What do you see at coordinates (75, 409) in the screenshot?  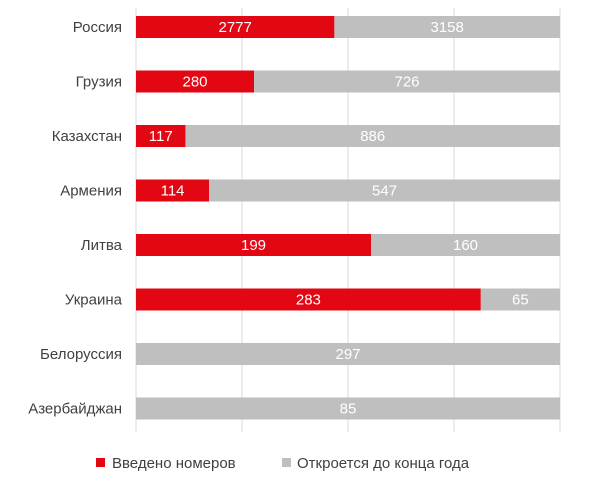 I see `category-label: Азербайджан` at bounding box center [75, 409].